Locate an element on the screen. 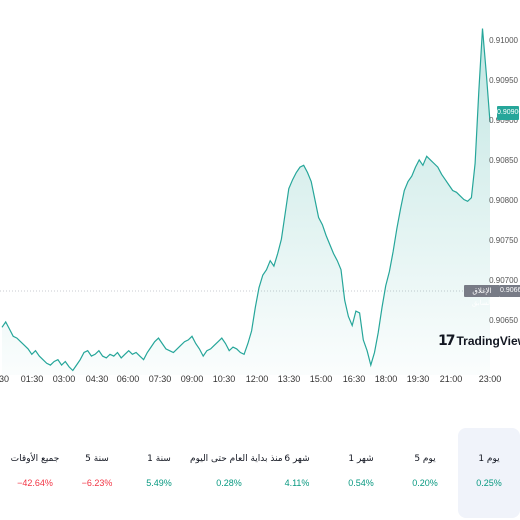 The image size is (520, 520). period-1-month: 1 شهر 0.54% is located at coordinates (361, 473).